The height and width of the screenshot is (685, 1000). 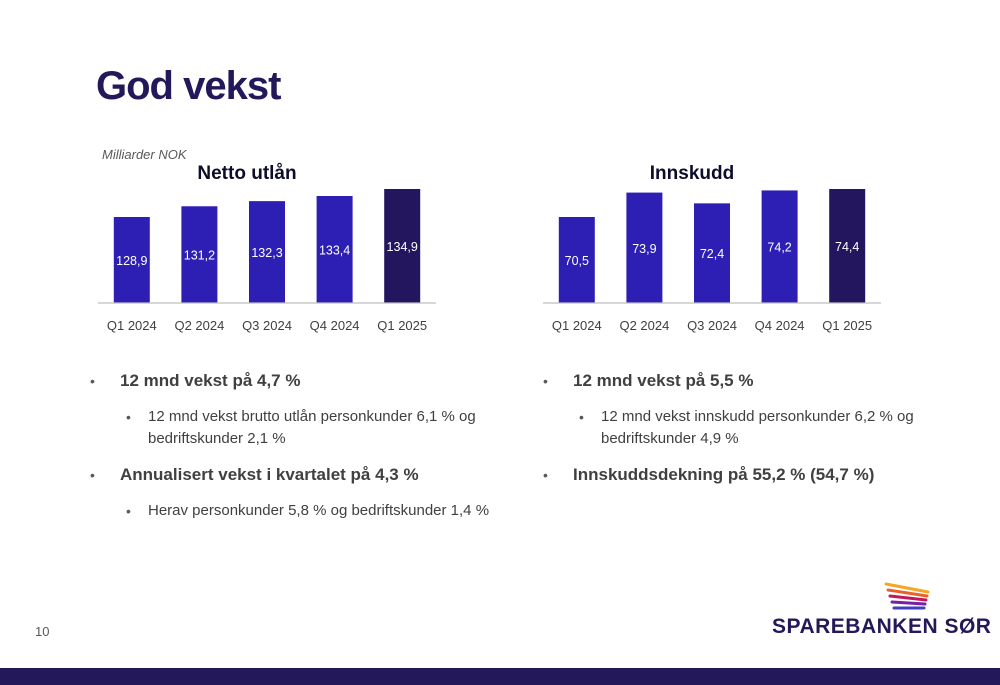 I want to click on bar-value-label: 74,2, so click(x=779, y=248).